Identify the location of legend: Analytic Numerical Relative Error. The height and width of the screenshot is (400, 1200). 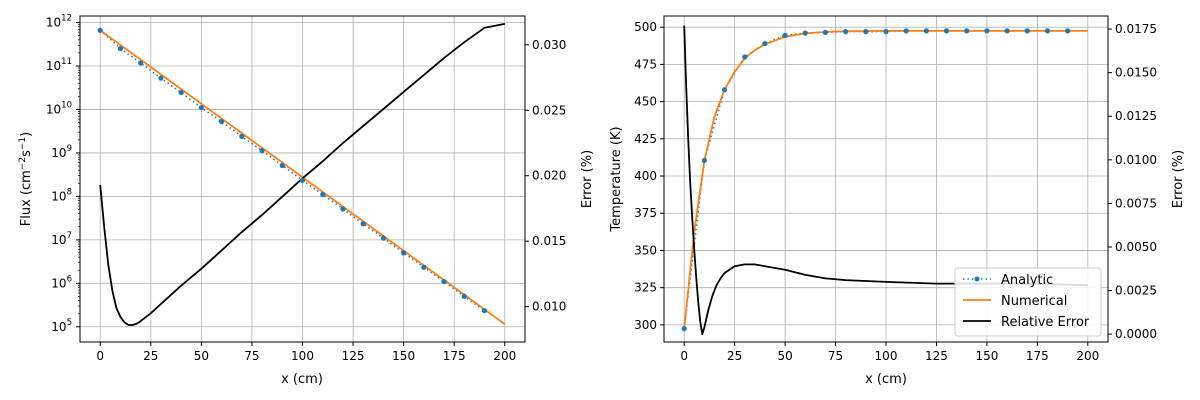
(1028, 302).